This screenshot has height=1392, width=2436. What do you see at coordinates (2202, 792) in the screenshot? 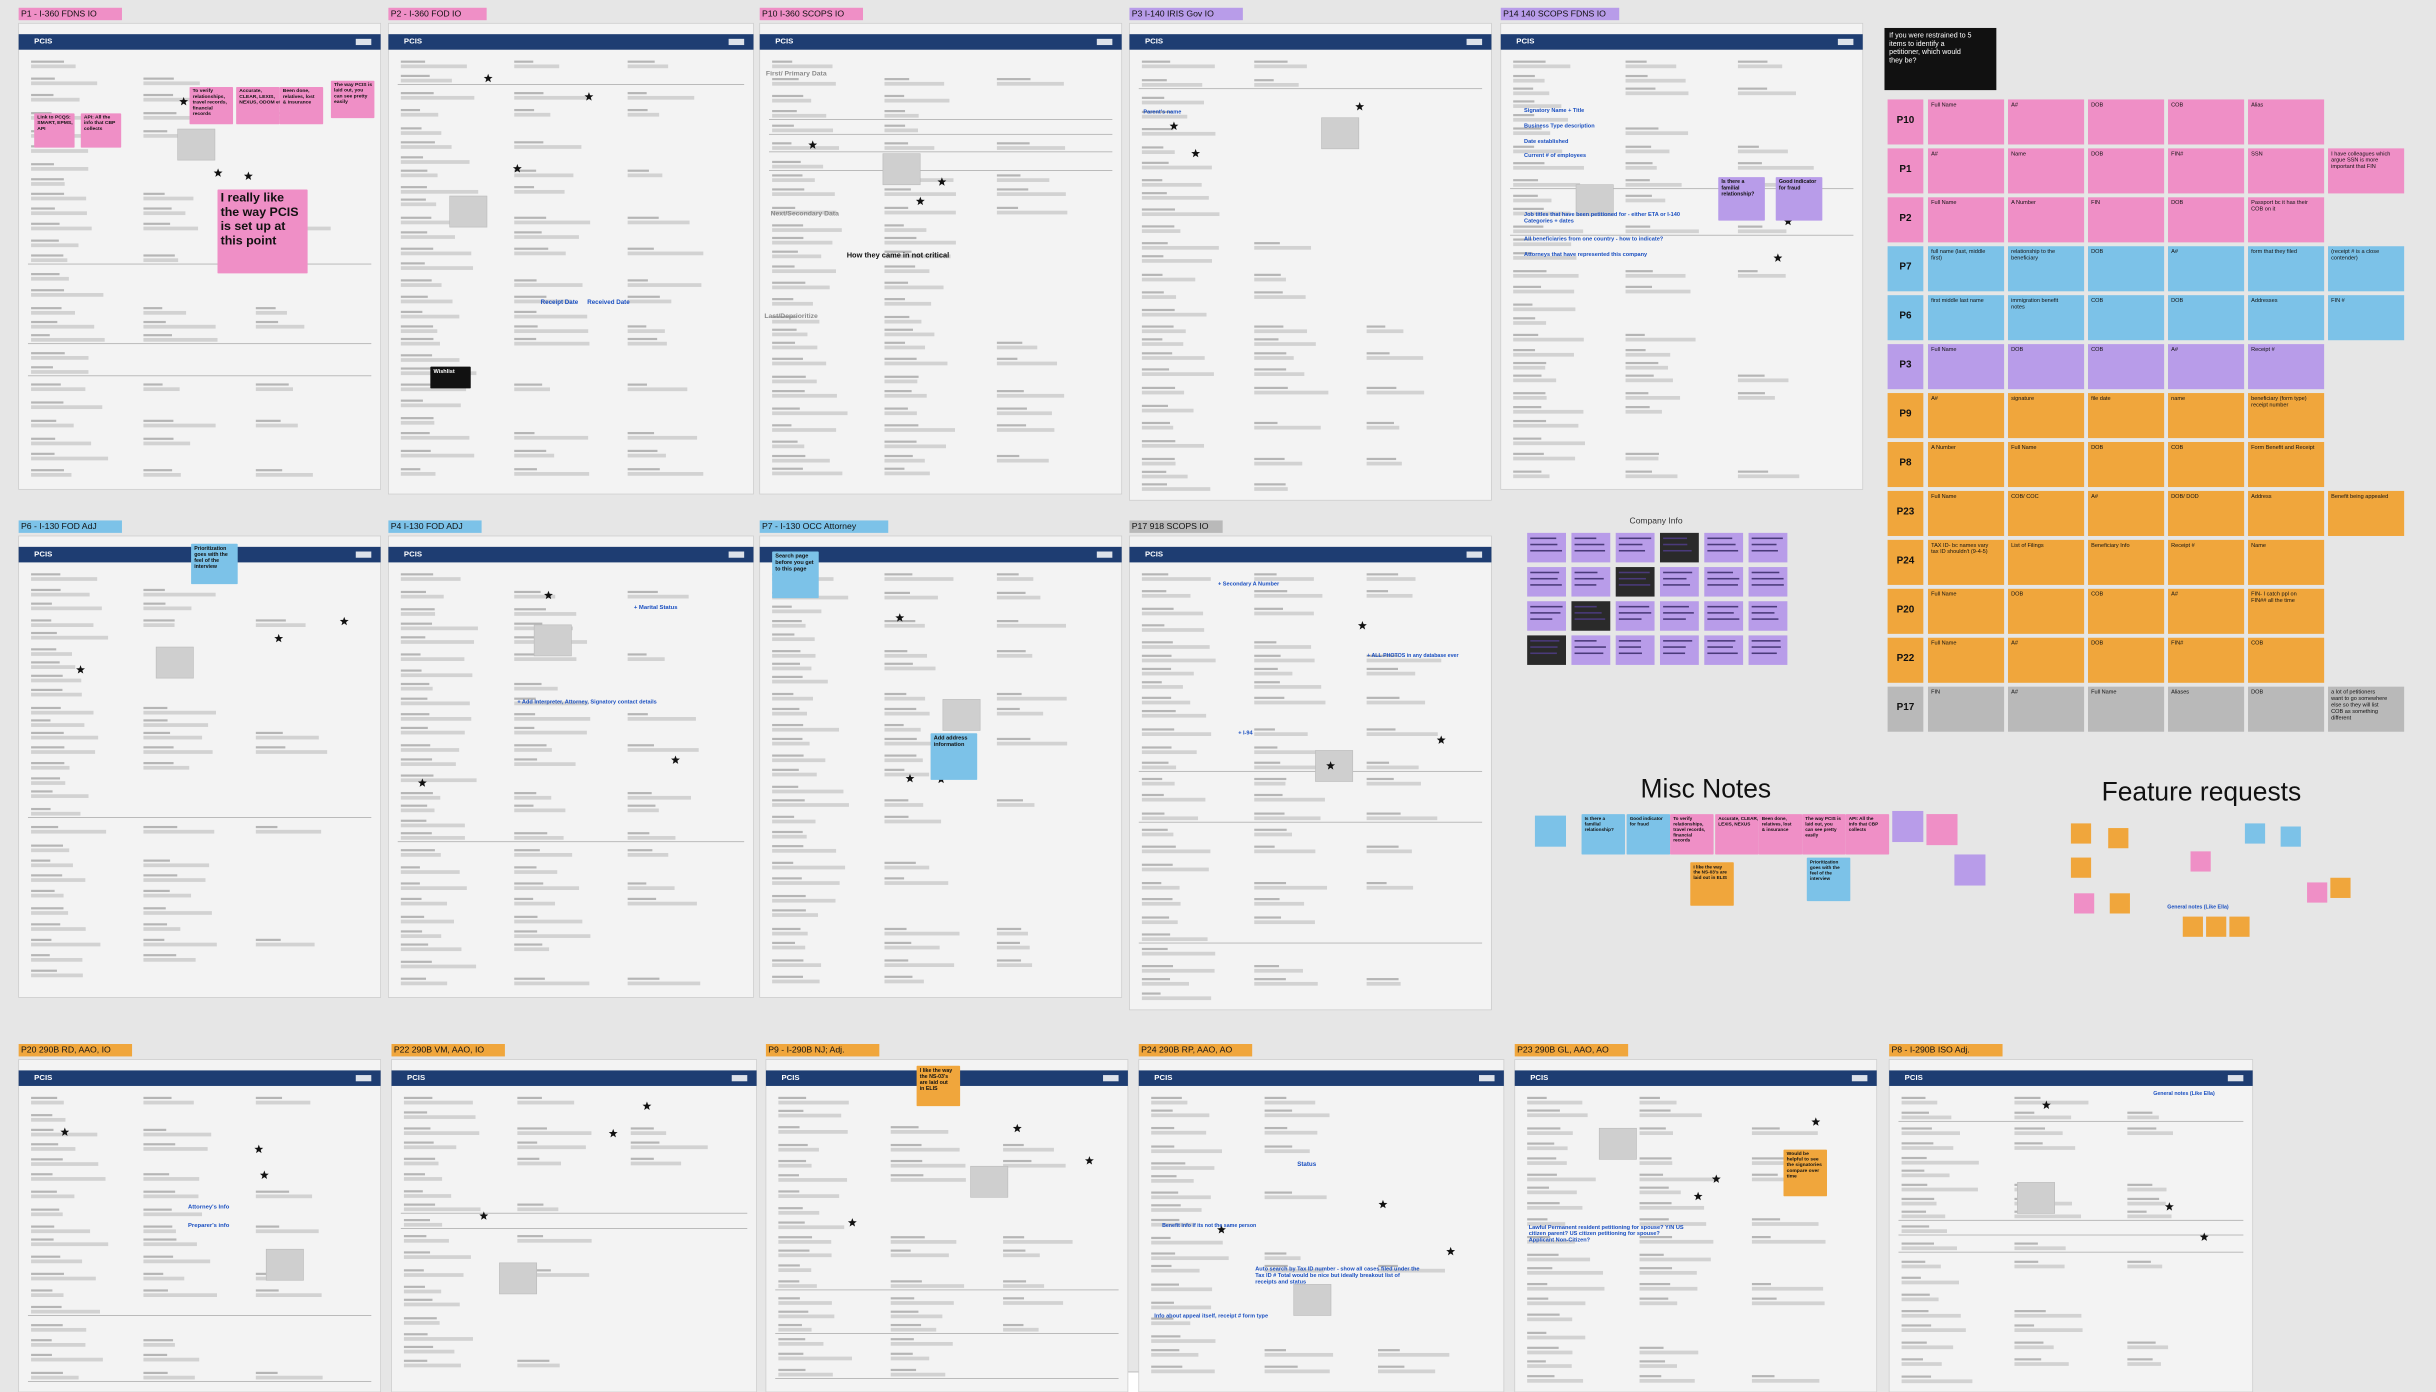
I see `section-title: Feature requests` at bounding box center [2202, 792].